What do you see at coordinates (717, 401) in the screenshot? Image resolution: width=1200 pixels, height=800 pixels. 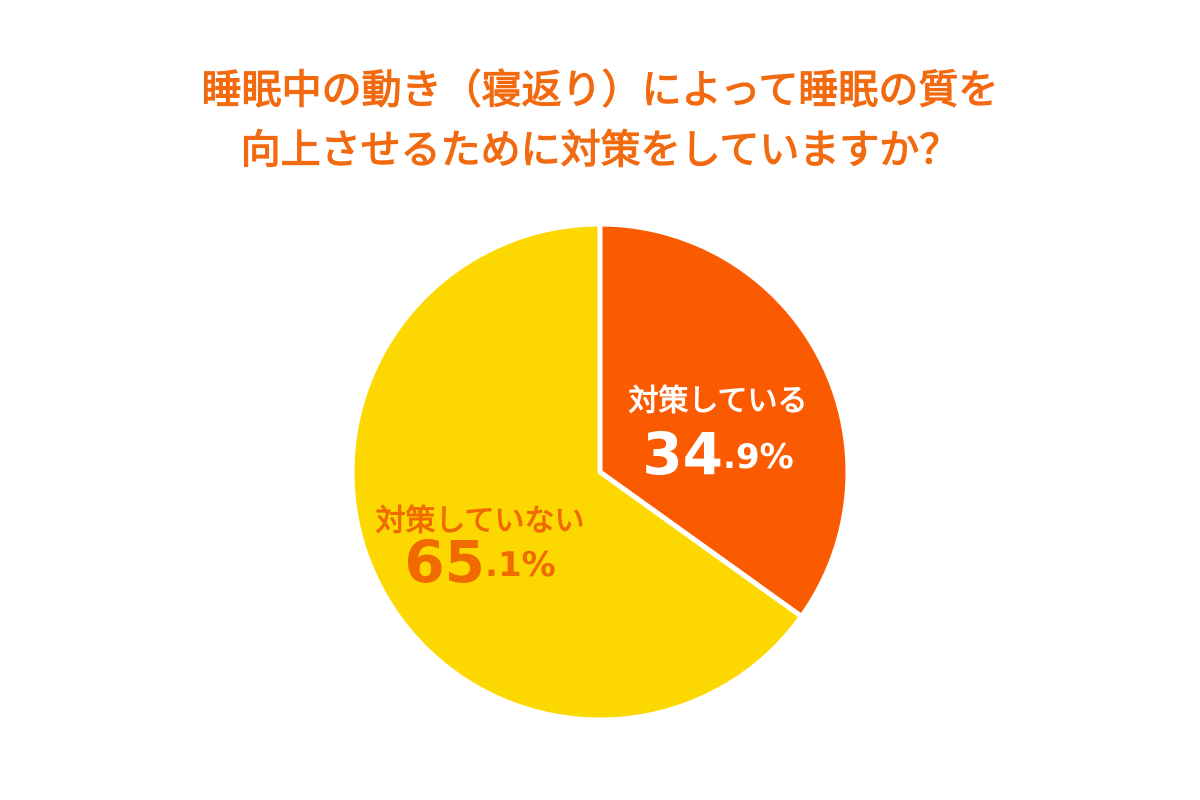 I see `slice-label: 対策している` at bounding box center [717, 401].